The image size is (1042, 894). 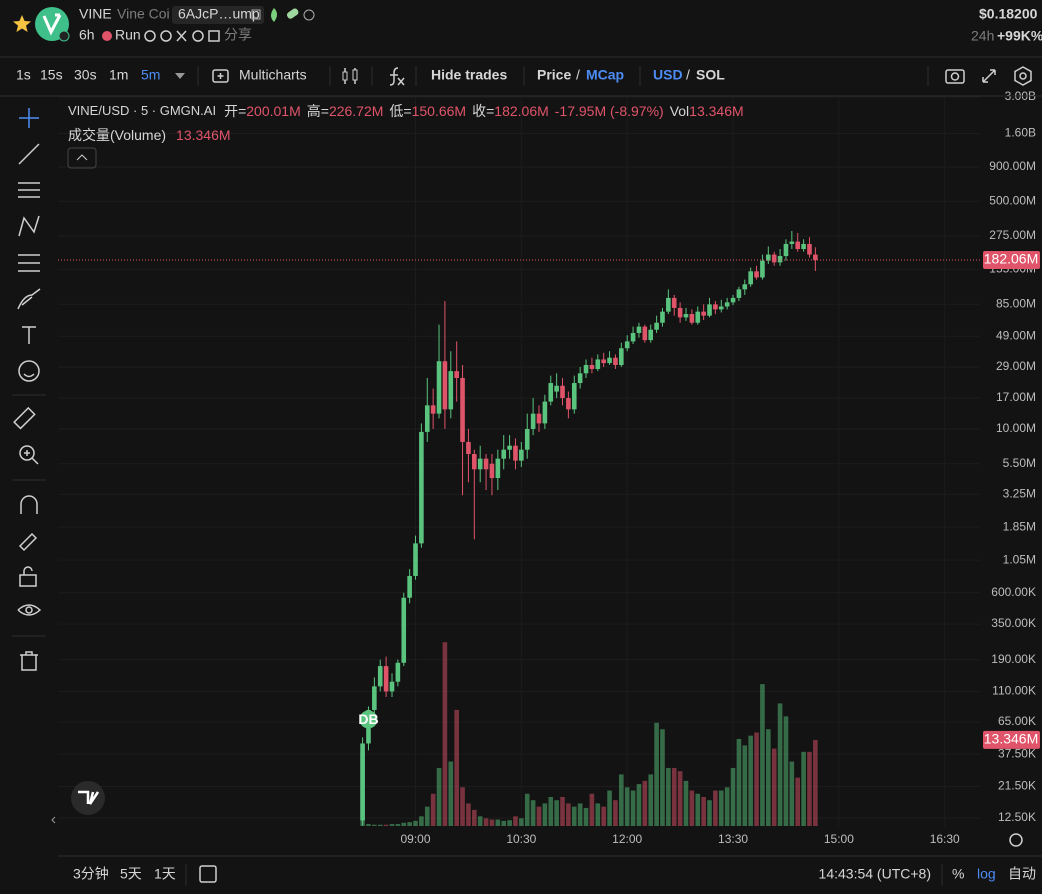 What do you see at coordinates (397, 76) in the screenshot?
I see `indicator-icon` at bounding box center [397, 76].